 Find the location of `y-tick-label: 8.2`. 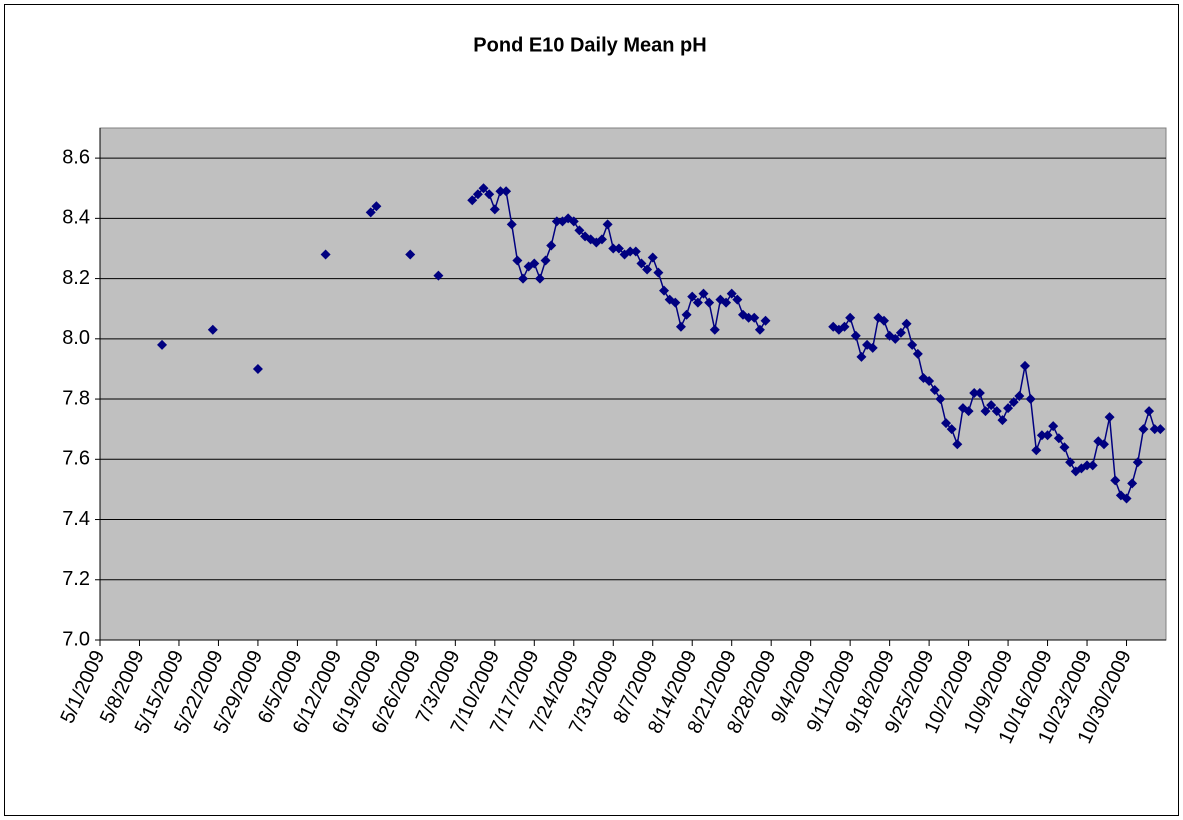

y-tick-label: 8.2 is located at coordinates (76, 278).